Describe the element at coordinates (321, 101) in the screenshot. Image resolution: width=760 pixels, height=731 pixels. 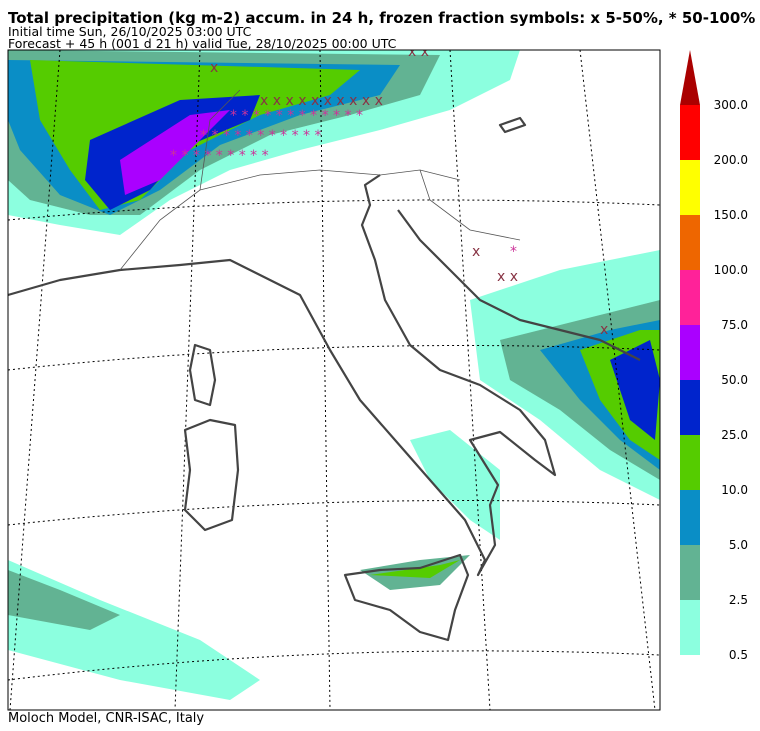
I see `svg-text: x x x x x x x x x x` at that location.